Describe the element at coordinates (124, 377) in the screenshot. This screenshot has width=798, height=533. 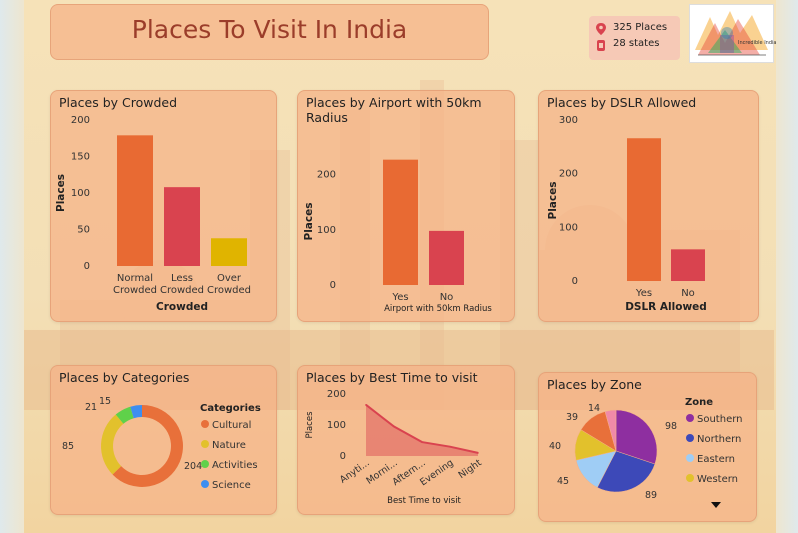
I see `categories-title: Places by Categories` at that location.